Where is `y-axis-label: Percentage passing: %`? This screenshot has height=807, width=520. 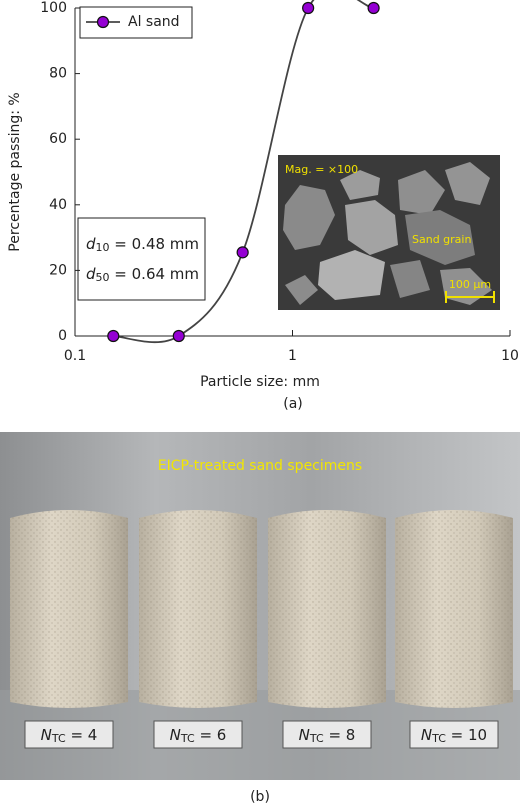 y-axis-label: Percentage passing: % is located at coordinates (15, 171).